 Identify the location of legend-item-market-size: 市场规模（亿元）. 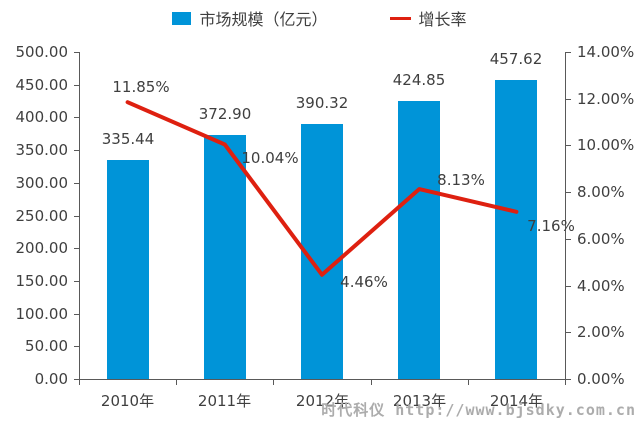
(250, 18).